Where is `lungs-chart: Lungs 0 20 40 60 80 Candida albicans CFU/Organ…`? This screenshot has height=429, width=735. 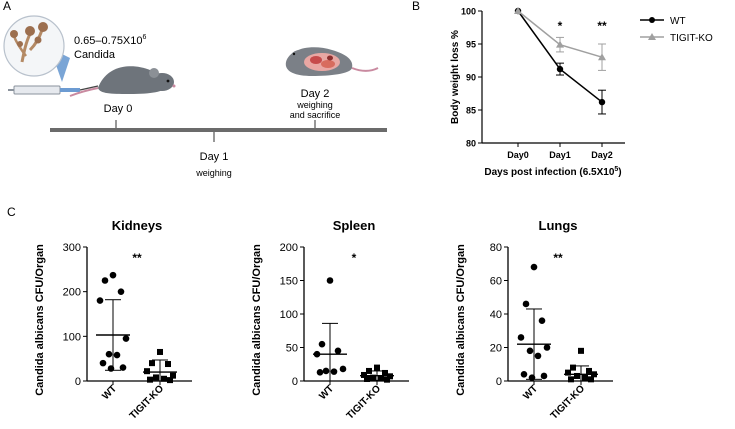
lungs-chart: Lungs 0 20 40 60 80 Candida albicans CFU/Organ… is located at coordinates (534, 320).